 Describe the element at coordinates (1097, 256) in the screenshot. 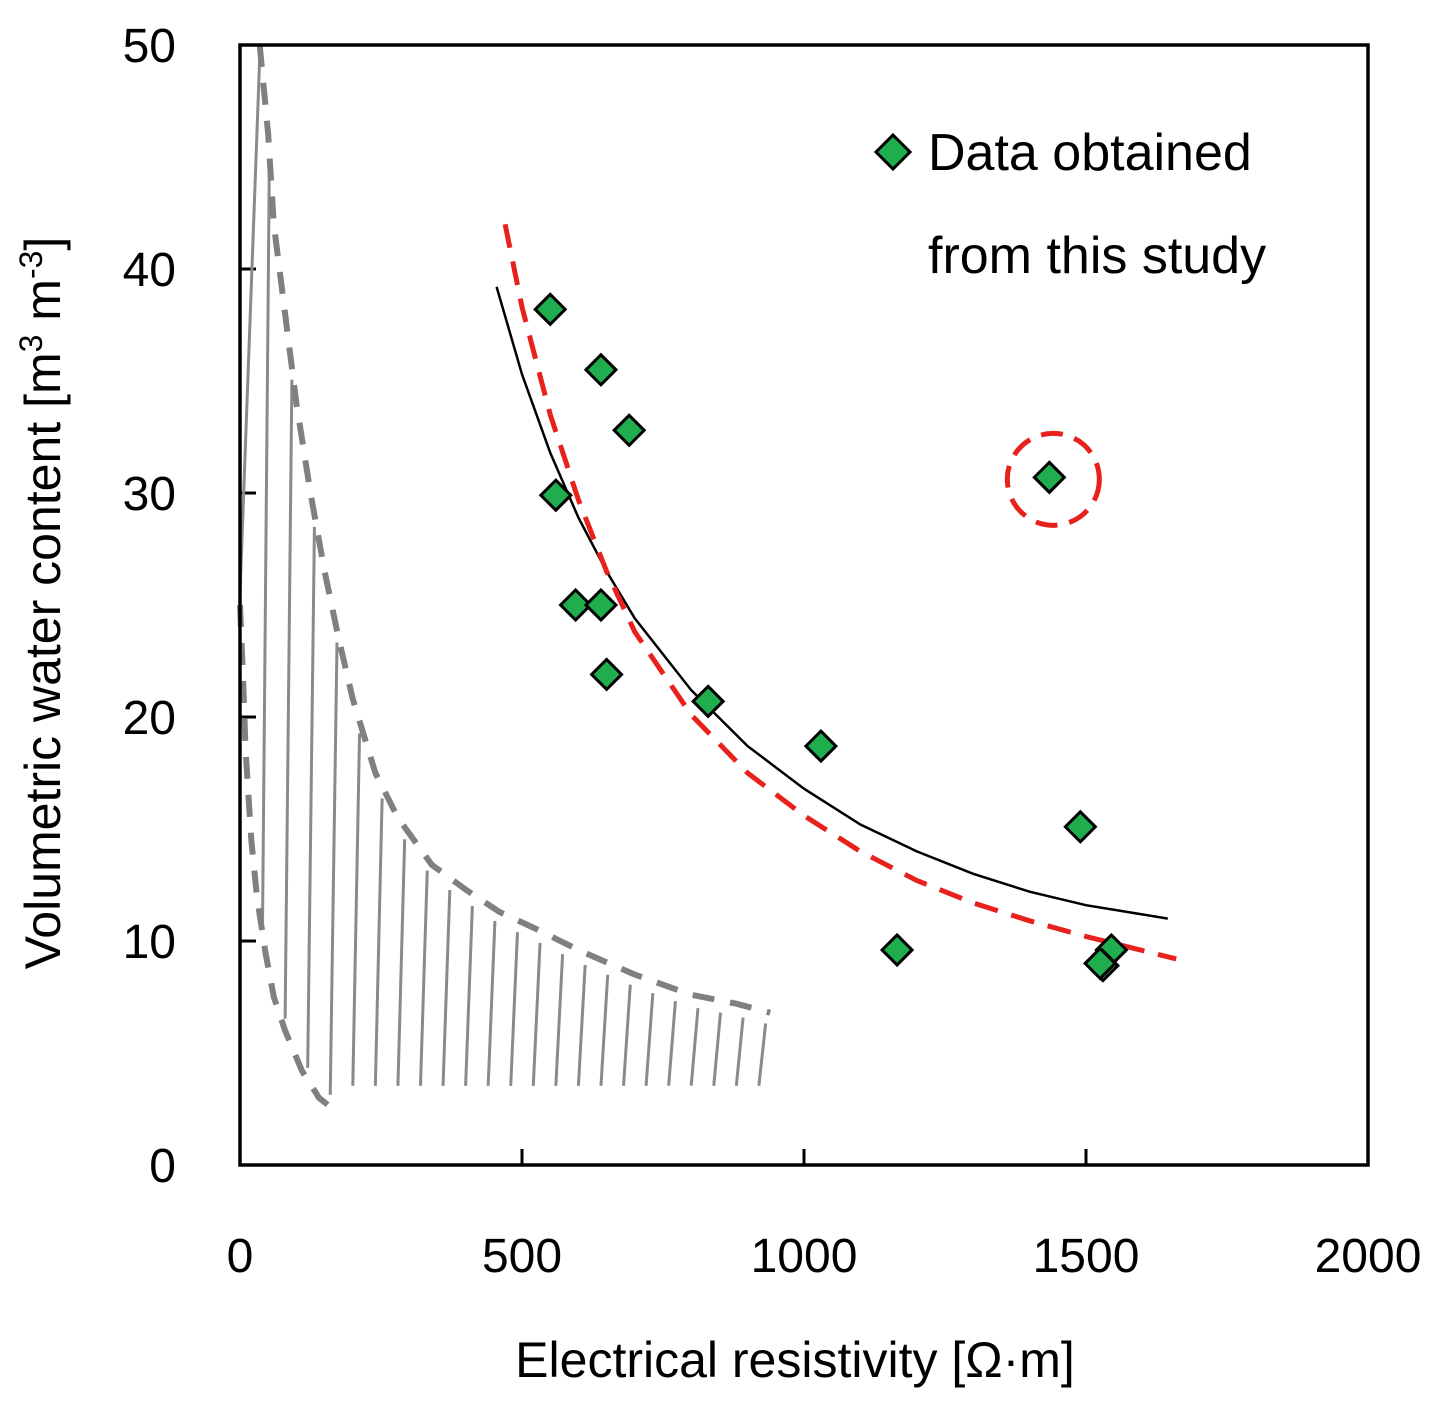

I see `legend-label-line2: from this study` at that location.